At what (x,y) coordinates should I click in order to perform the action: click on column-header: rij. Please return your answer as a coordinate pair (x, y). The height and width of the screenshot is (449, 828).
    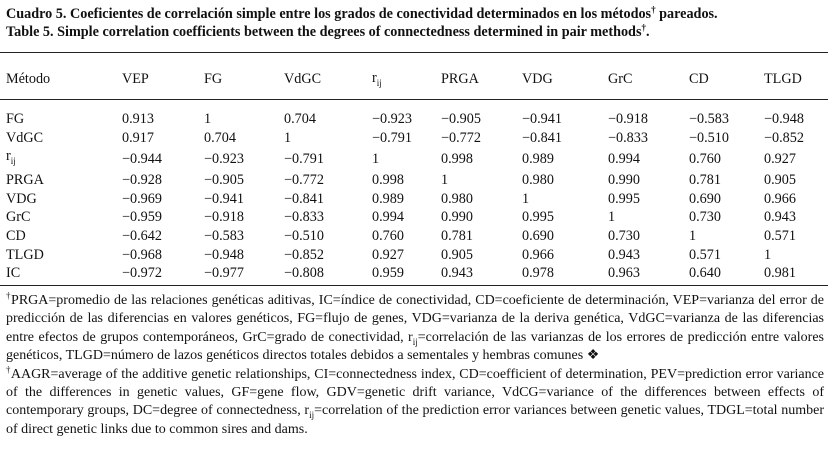
    Looking at the image, I should click on (377, 79).